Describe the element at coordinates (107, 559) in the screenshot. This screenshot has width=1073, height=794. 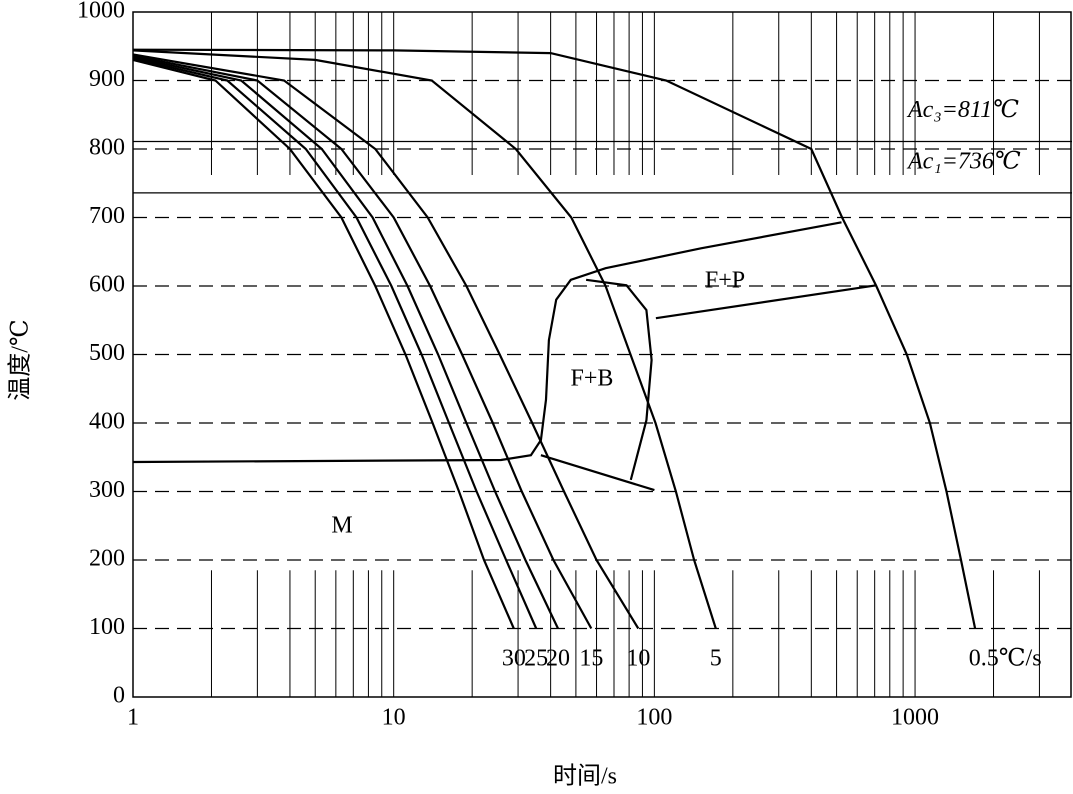
I see `y-tick-label: 200` at that location.